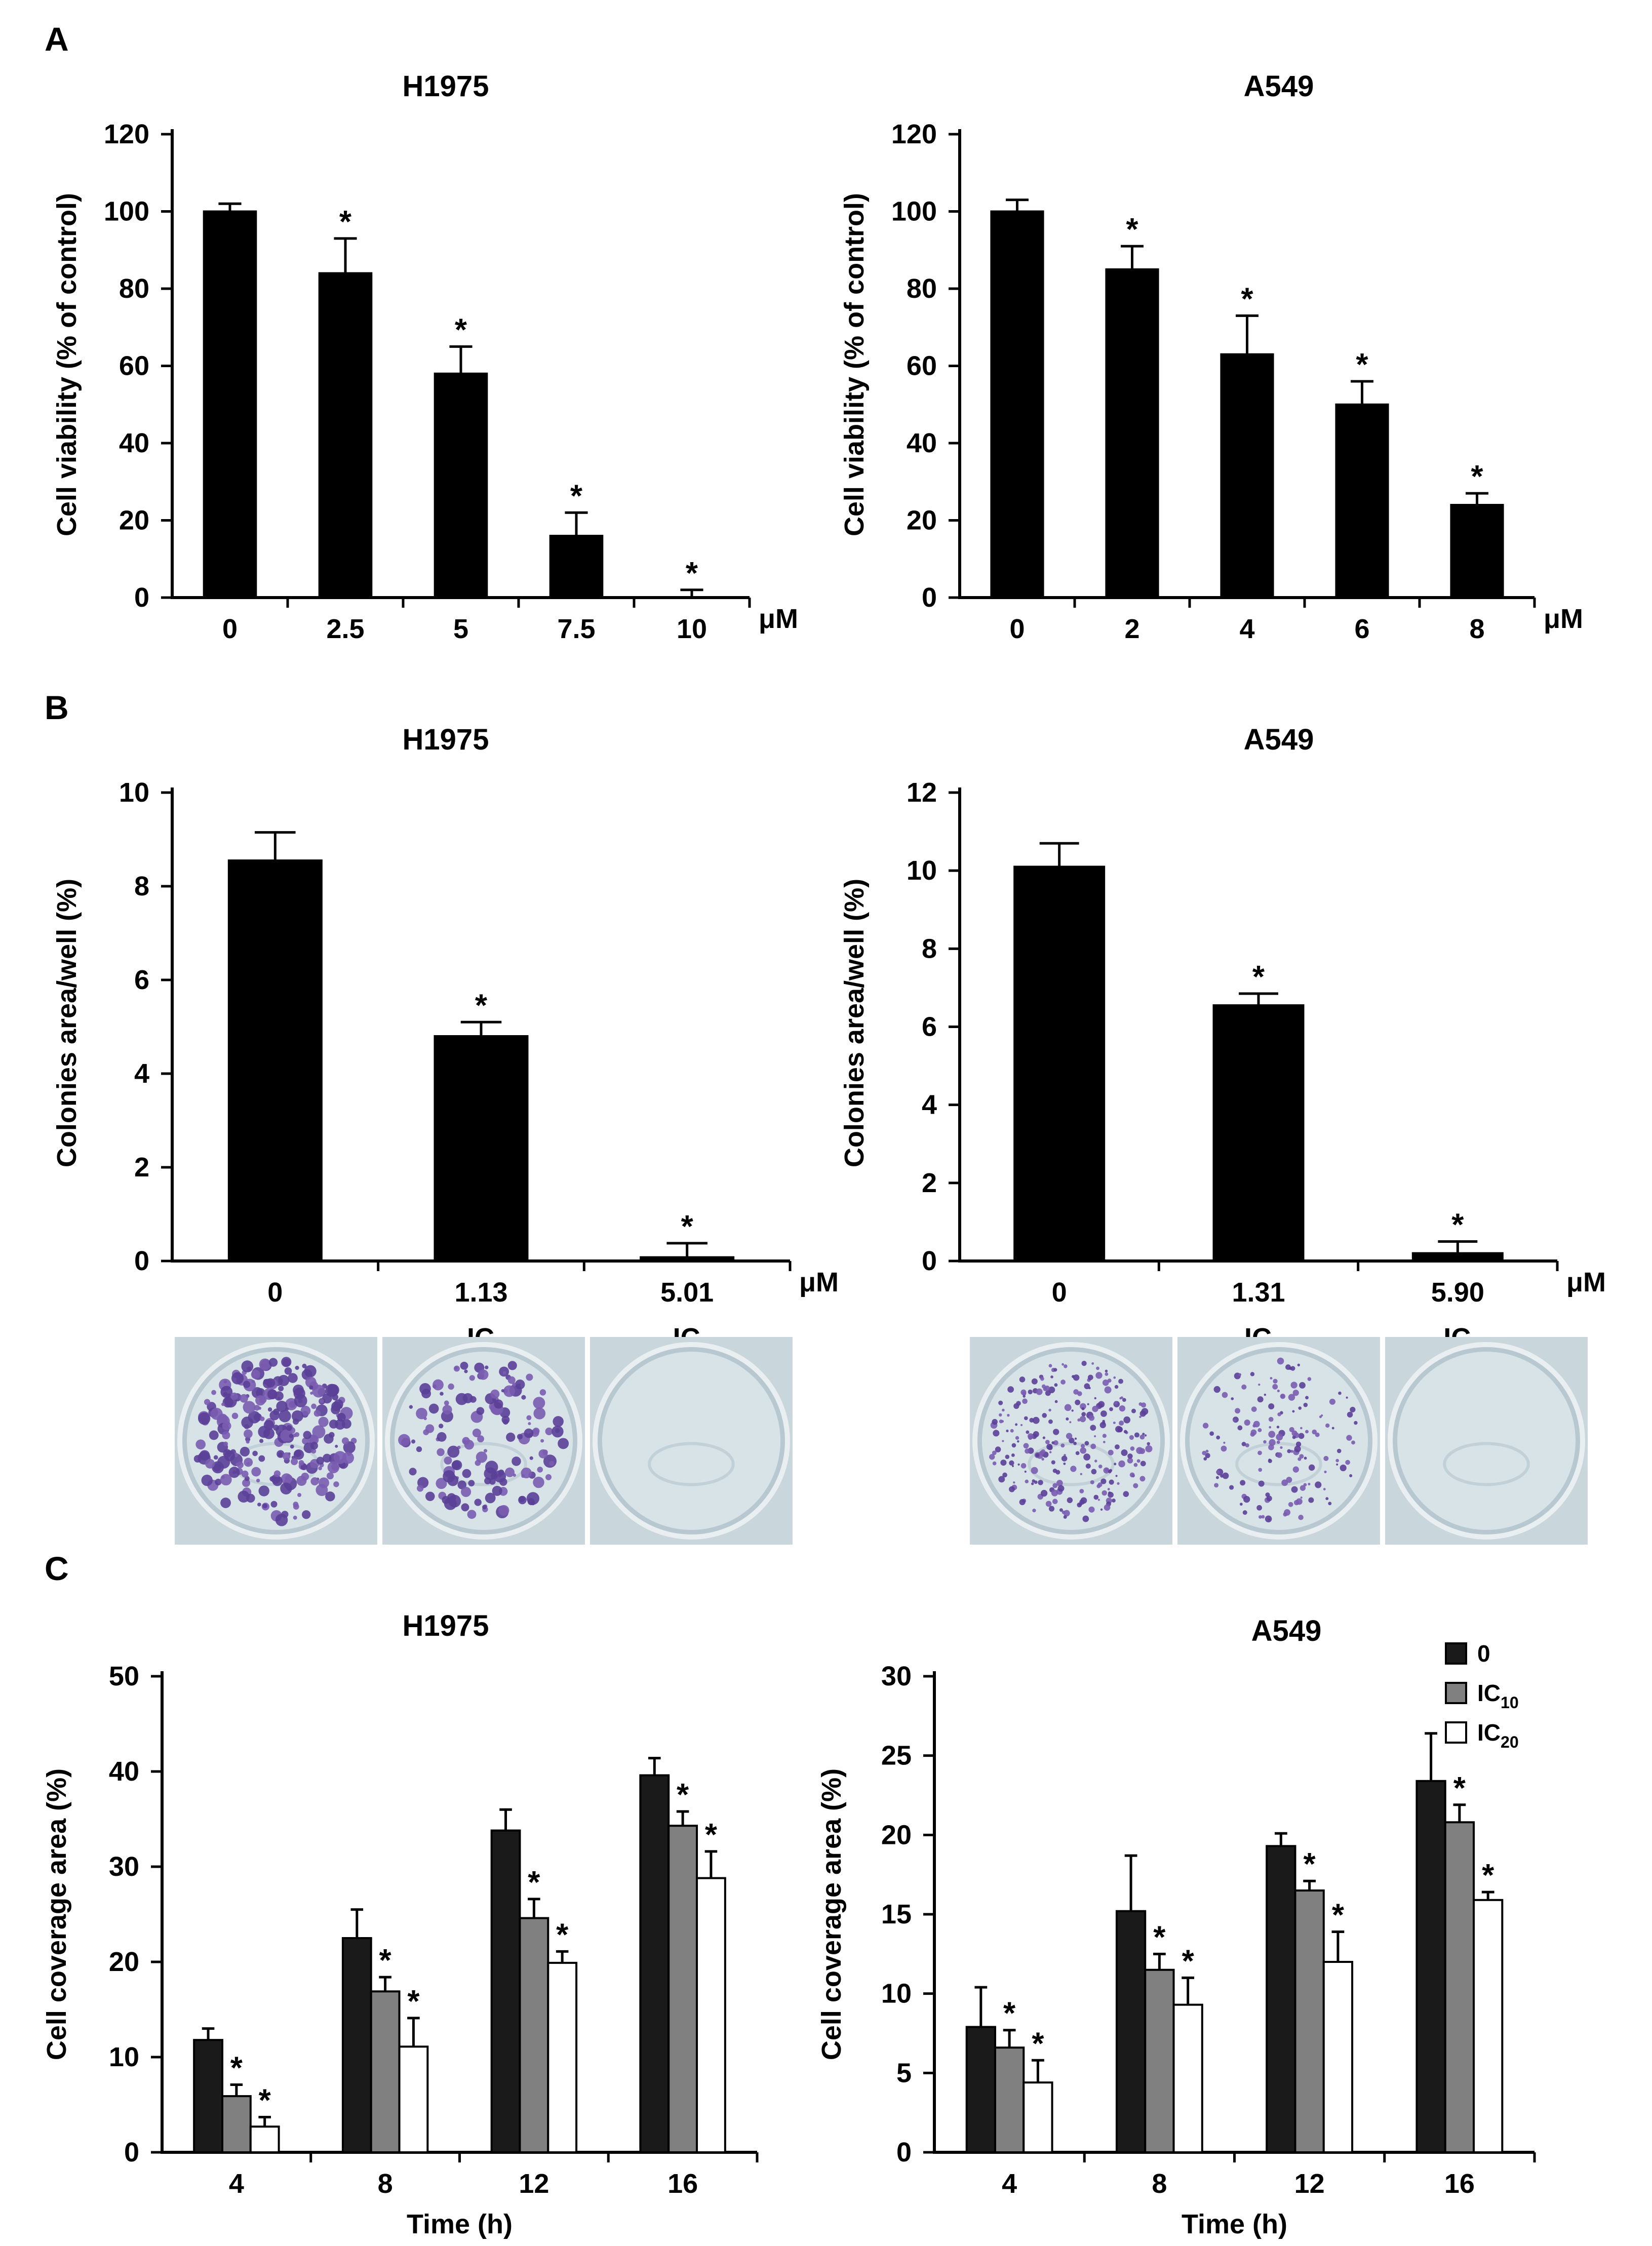 Image resolution: width=1652 pixels, height=2246 pixels. I want to click on x-category-label: 0, so click(275, 1292).